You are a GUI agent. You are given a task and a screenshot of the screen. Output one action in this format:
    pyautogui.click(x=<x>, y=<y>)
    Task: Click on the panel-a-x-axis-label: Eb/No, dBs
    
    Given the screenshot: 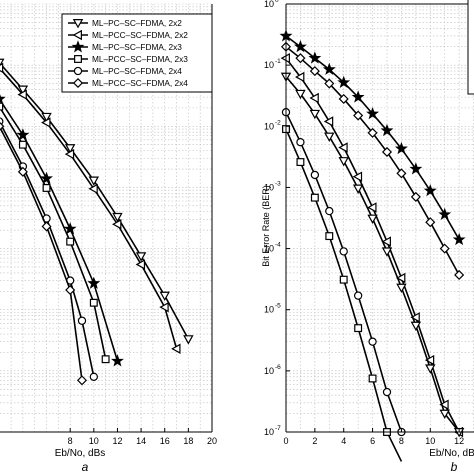 What is the action you would take?
    pyautogui.click(x=80, y=453)
    